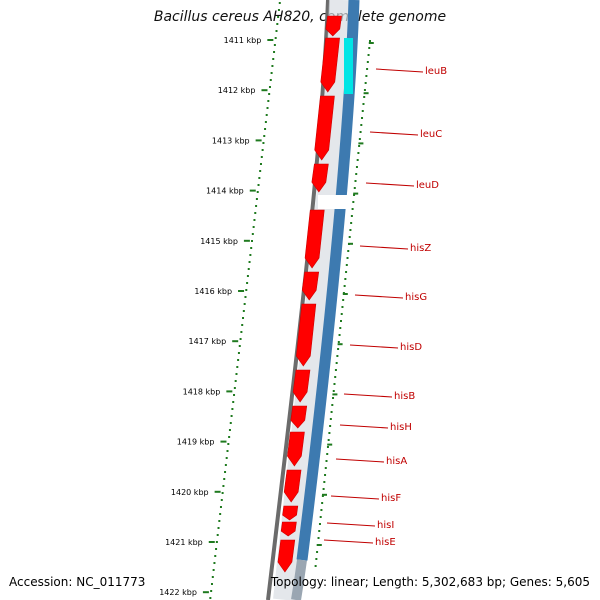 The width and height of the screenshot is (600, 600). I want to click on ruler-tick-label: 1416 kbp, so click(213, 291).